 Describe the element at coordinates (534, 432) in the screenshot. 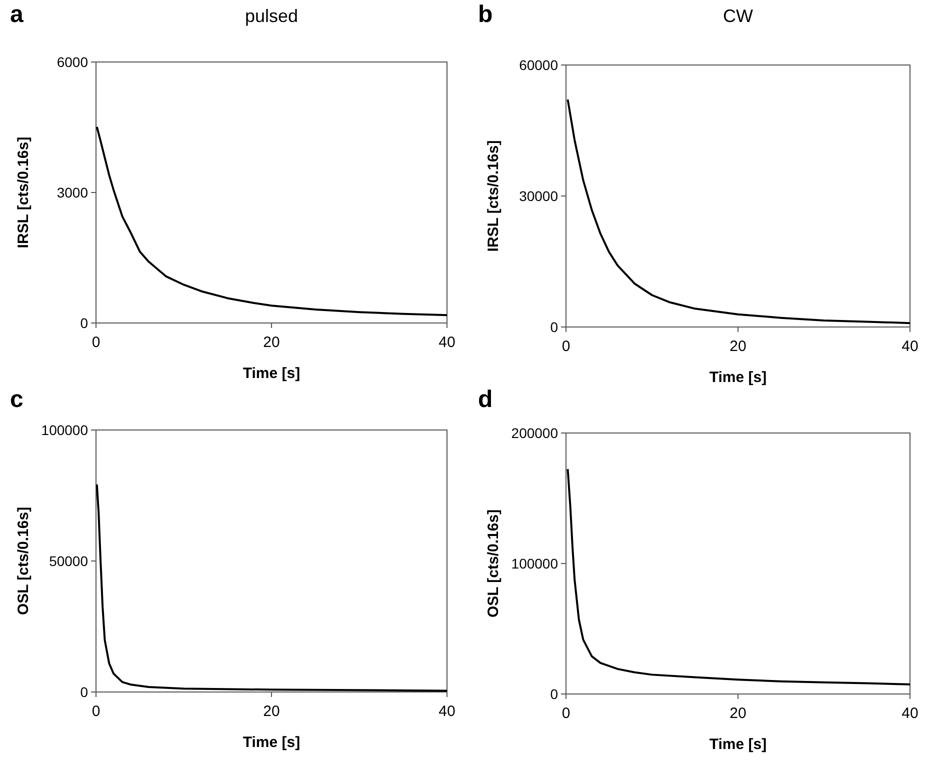

I see `y-tick-label: 200000` at that location.